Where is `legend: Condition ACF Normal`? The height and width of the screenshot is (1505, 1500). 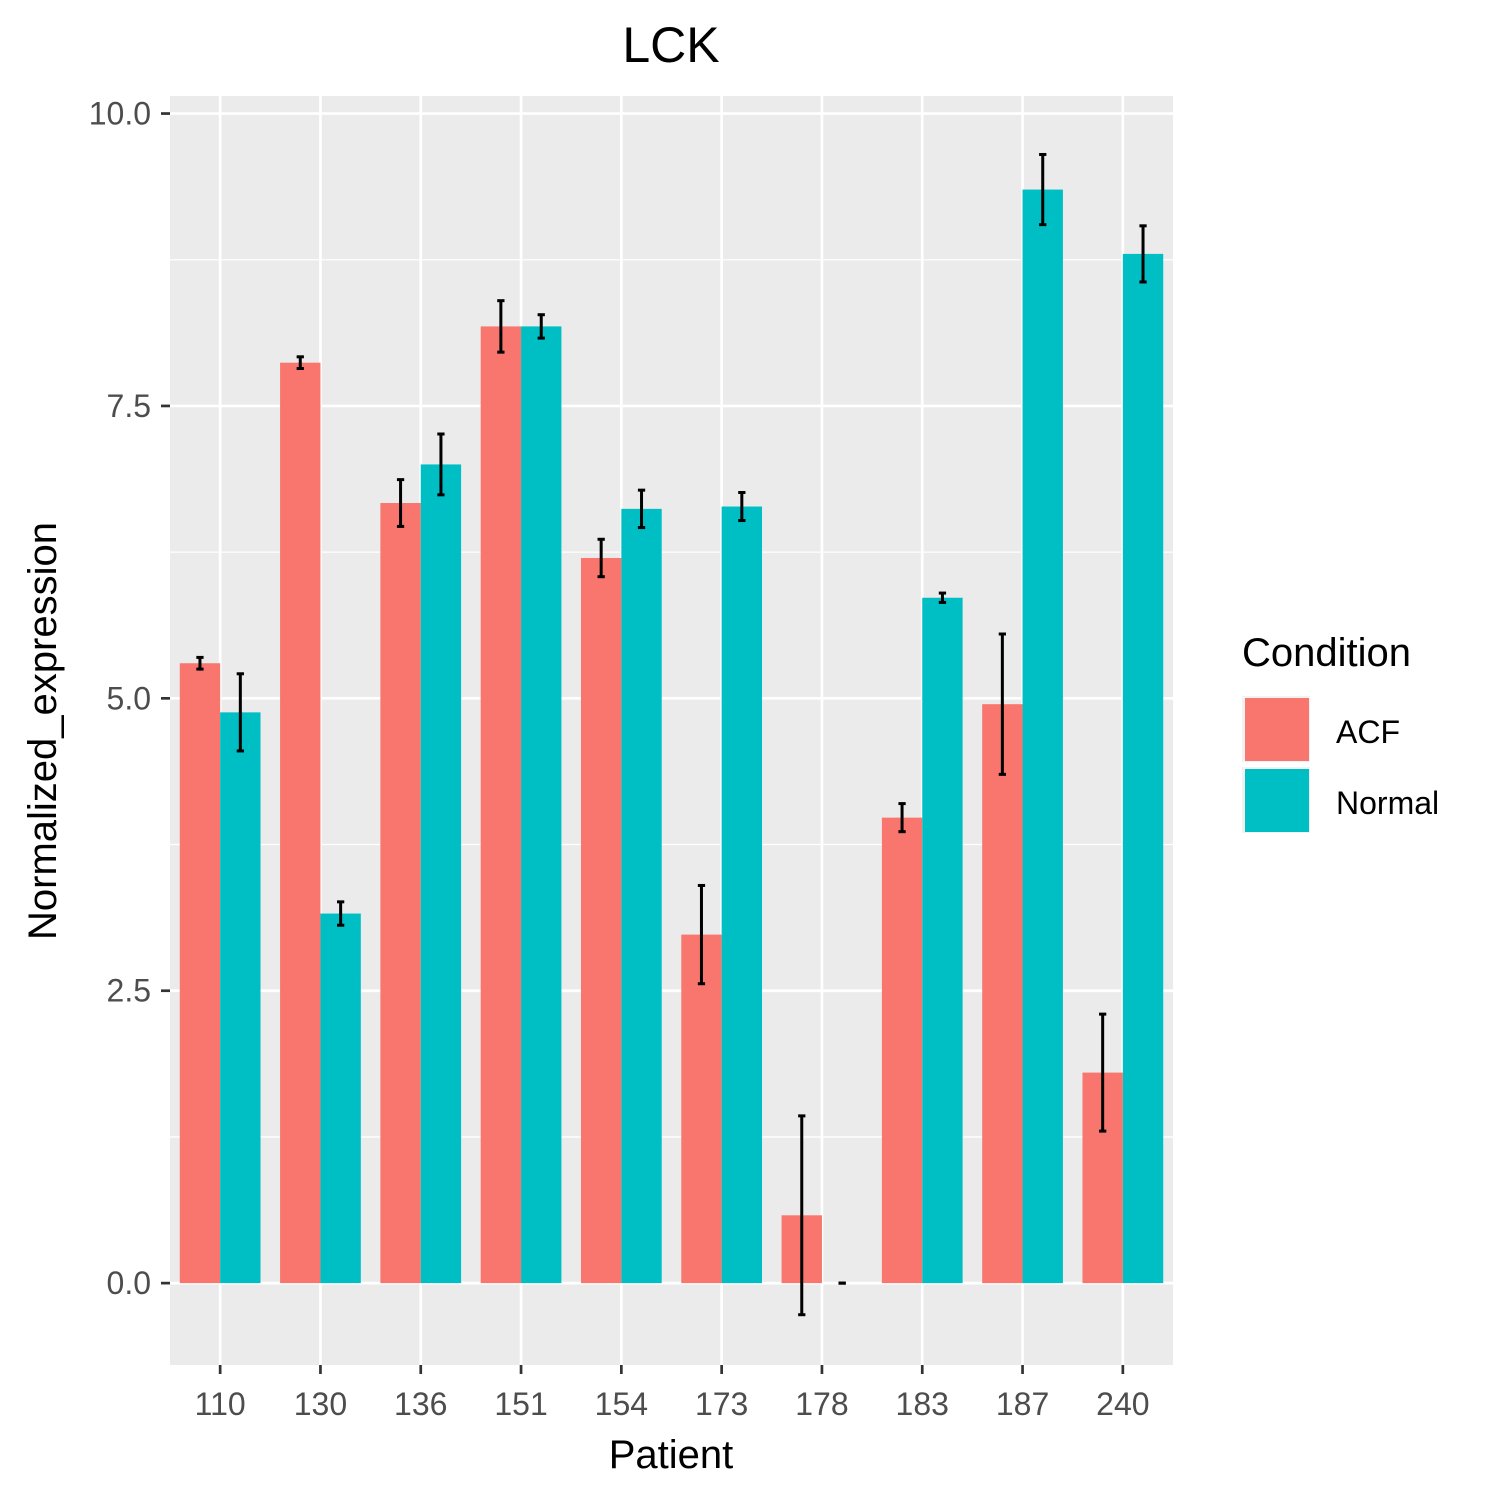
legend: Condition ACF Normal is located at coordinates (1340, 732).